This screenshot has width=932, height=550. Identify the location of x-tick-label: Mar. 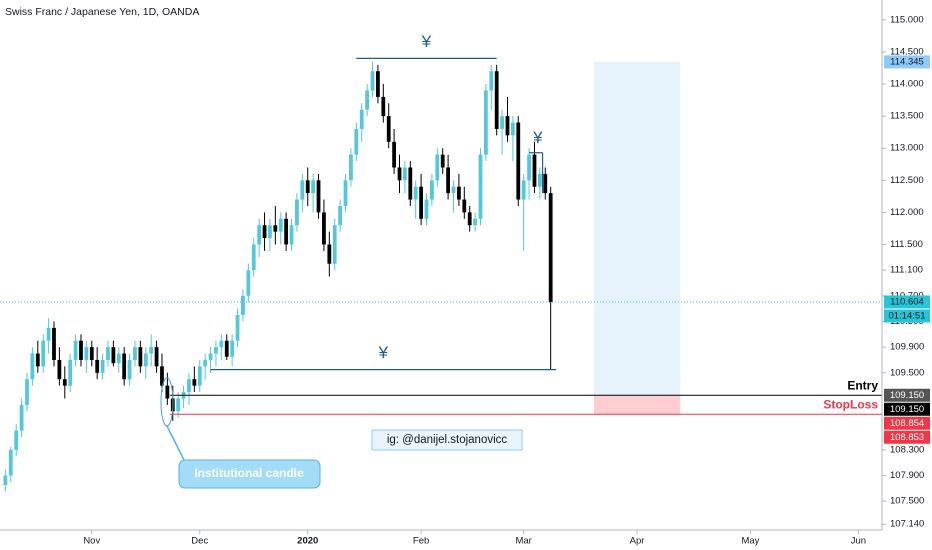
(523, 541).